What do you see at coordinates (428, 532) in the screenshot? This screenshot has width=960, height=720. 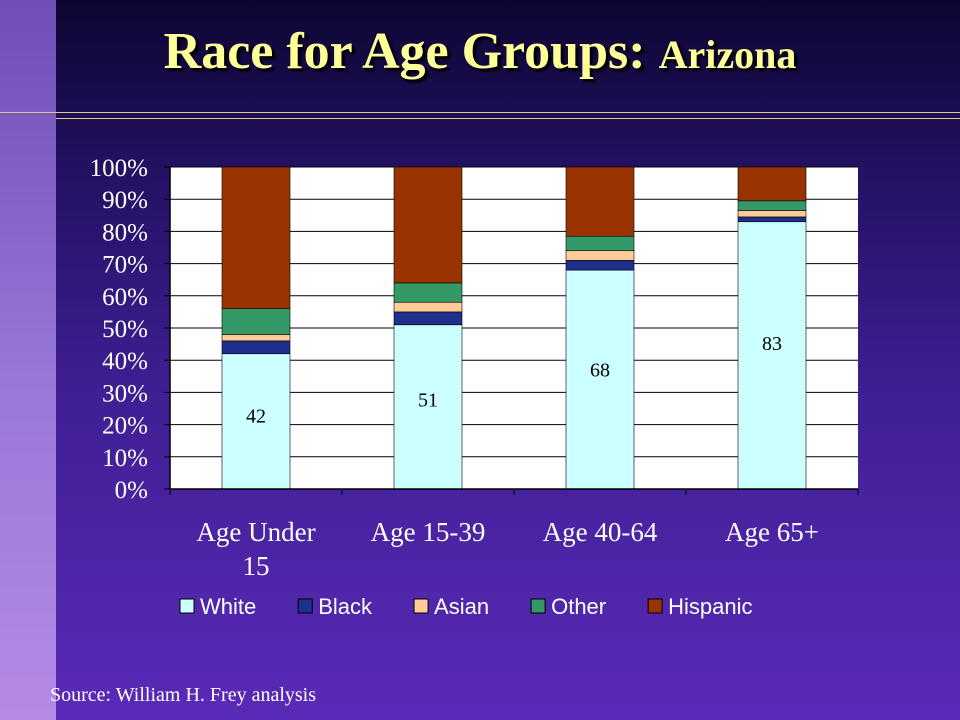 I see `category-label: Age 15-39` at bounding box center [428, 532].